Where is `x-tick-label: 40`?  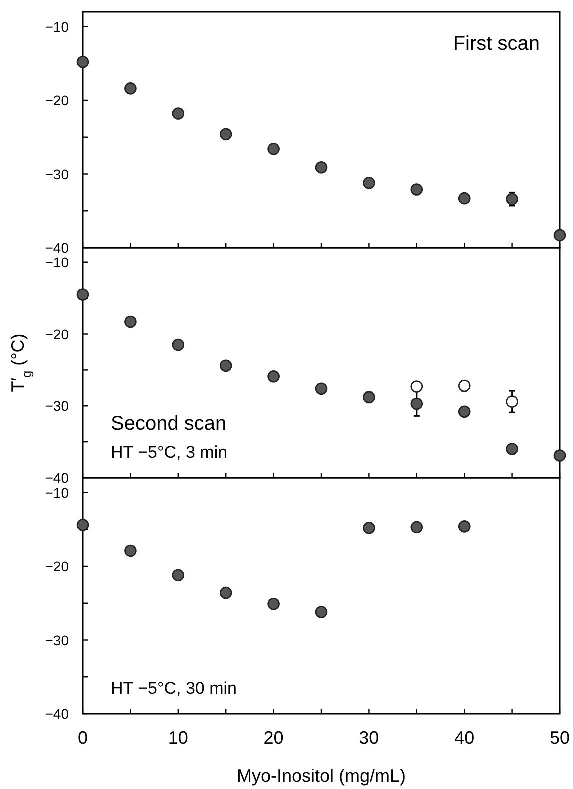 x-tick-label: 40 is located at coordinates (464, 738).